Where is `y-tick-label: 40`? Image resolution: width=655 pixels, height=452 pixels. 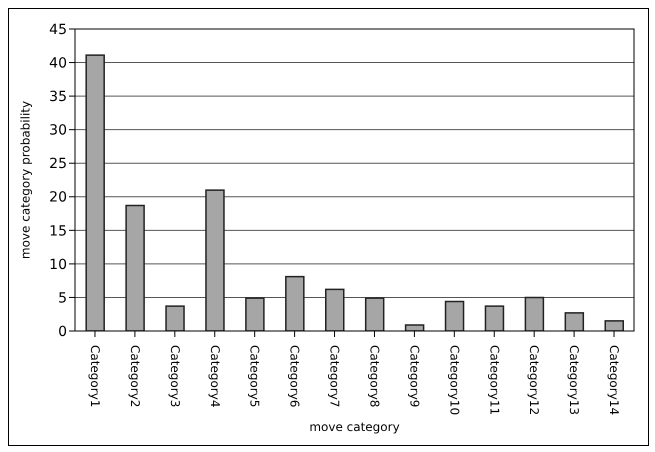 y-tick-label: 40 is located at coordinates (58, 64).